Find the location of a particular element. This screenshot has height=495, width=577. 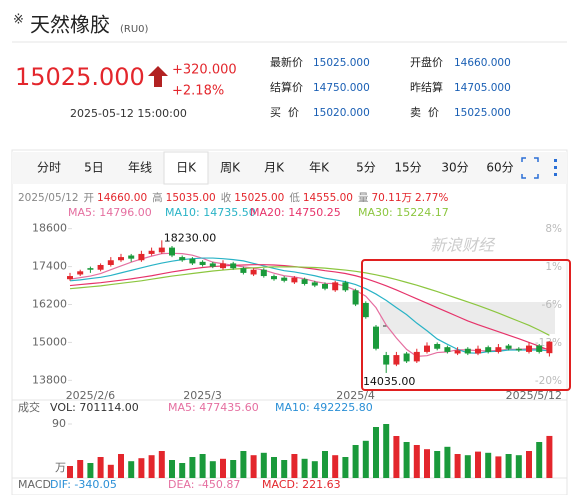

tab: 月K is located at coordinates (274, 168).